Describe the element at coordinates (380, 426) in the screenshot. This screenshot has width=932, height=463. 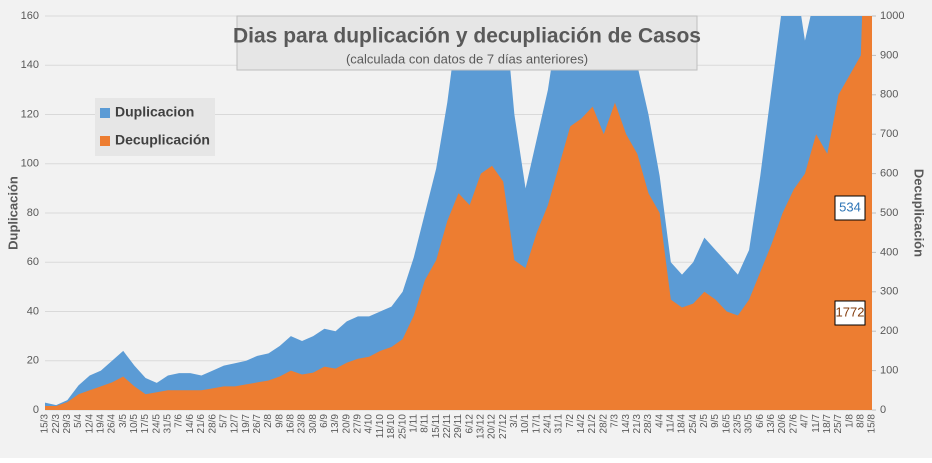
I see `x-tick-label: 11/10` at that location.